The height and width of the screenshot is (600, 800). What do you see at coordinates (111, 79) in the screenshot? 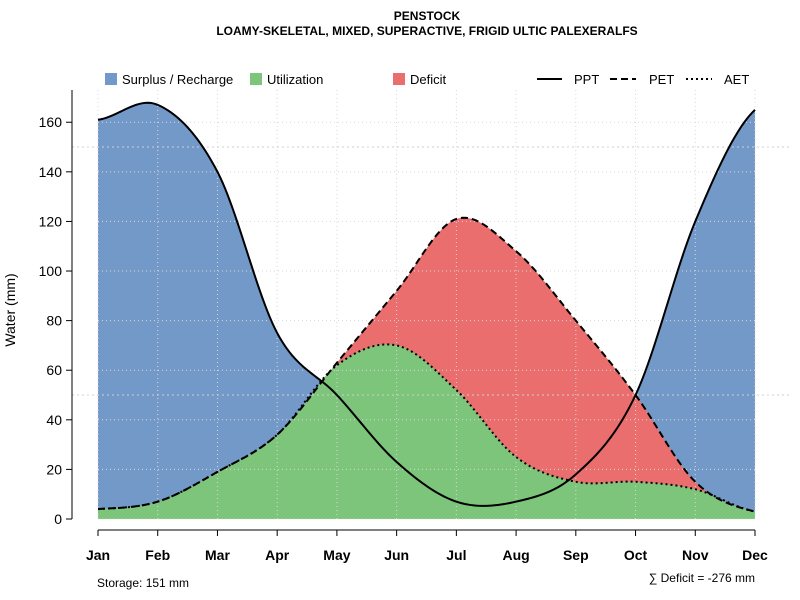
I see `legend-swatch-surplus` at bounding box center [111, 79].